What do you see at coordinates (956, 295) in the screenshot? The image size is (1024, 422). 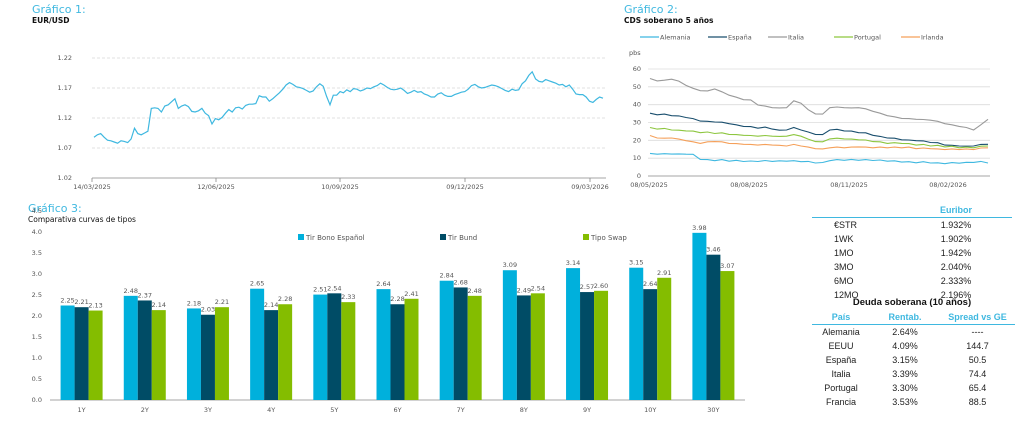 I see `euribor-value: 2.196%` at bounding box center [956, 295].